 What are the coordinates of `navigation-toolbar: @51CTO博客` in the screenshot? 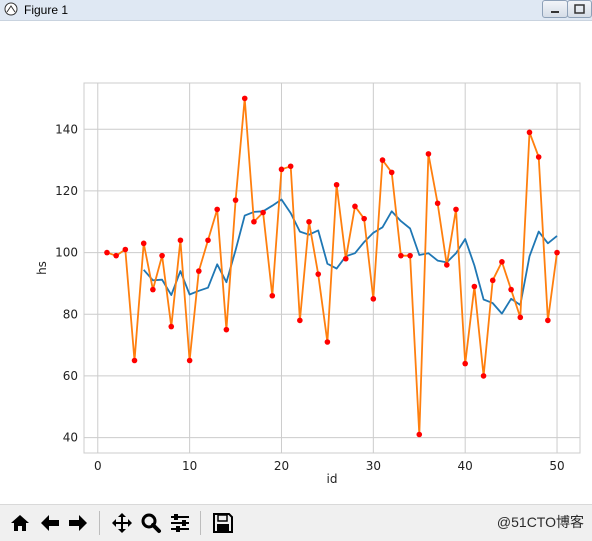 It's located at (296, 522).